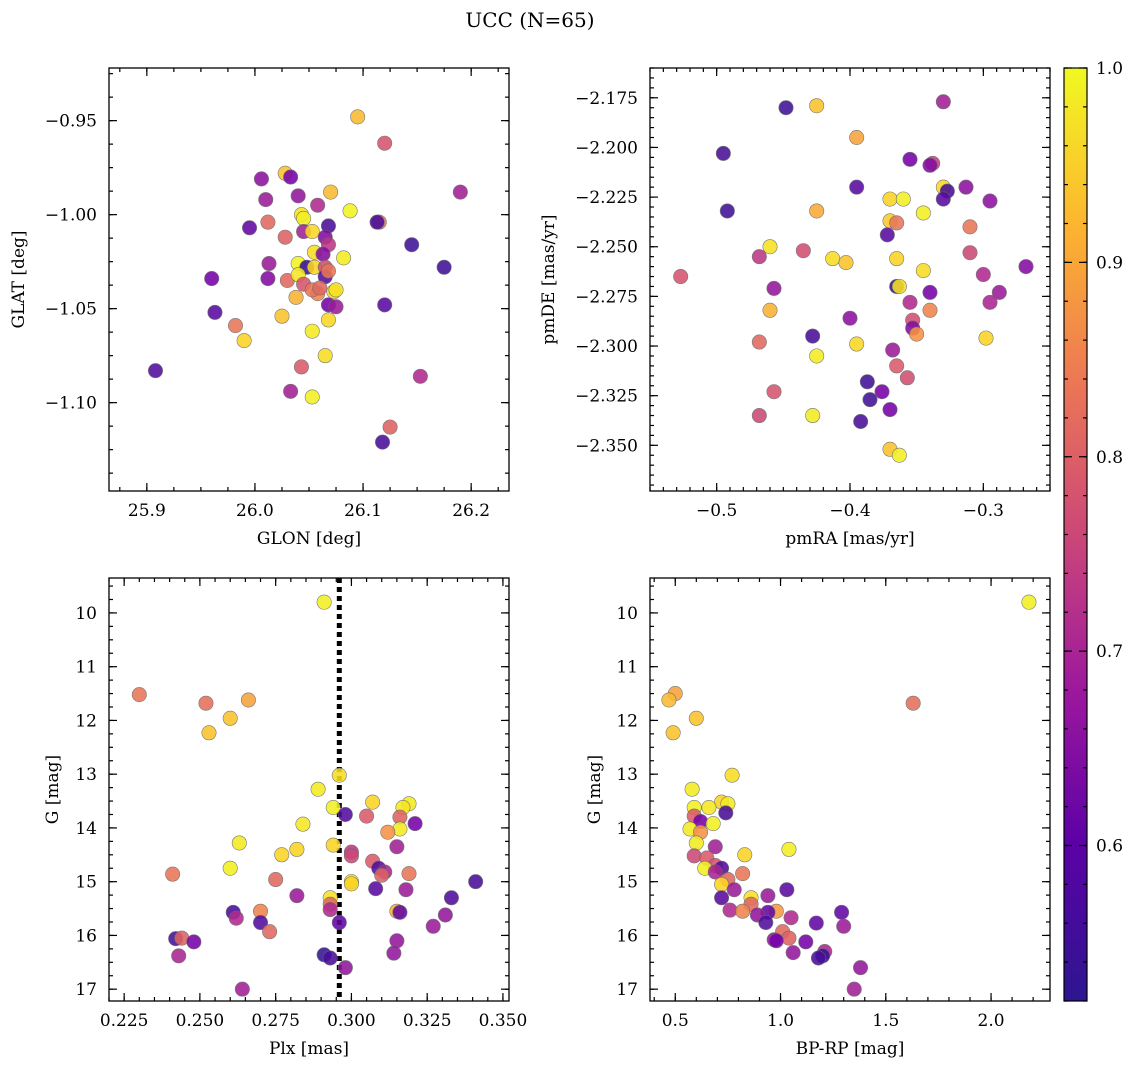 The image size is (1136, 1073). I want to click on y-axis-label: pmDE [mas/yr], so click(549, 279).